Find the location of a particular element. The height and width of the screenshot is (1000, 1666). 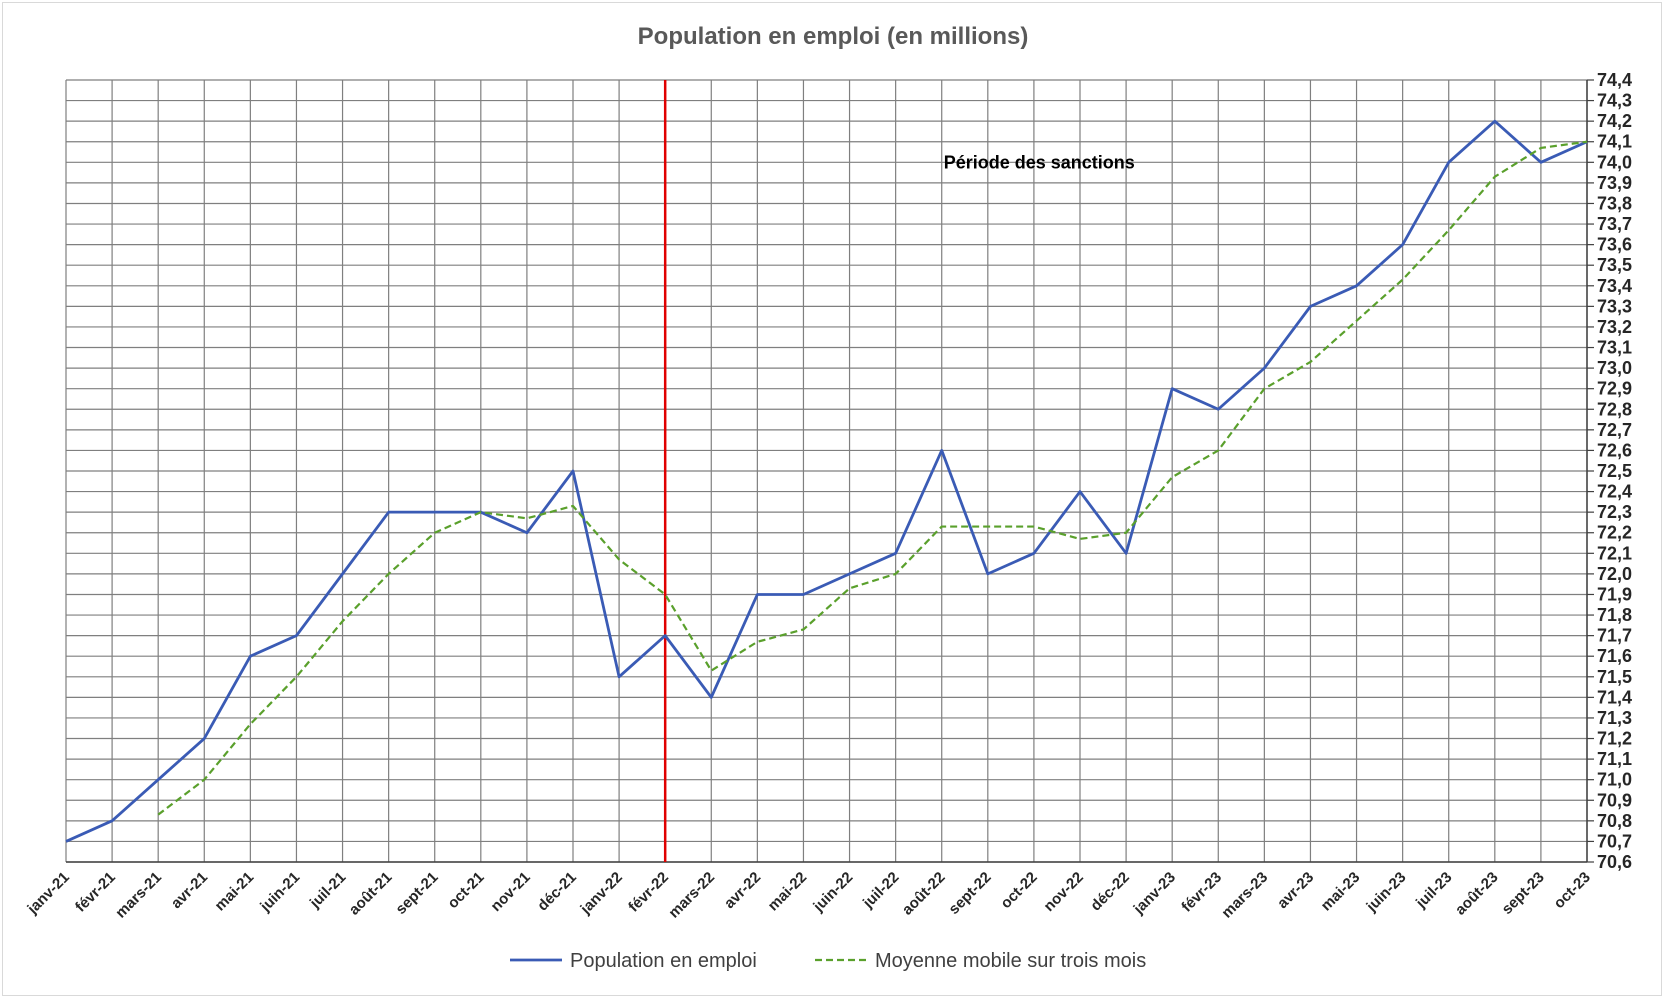

x-tick-label: août-21 is located at coordinates (371, 894).